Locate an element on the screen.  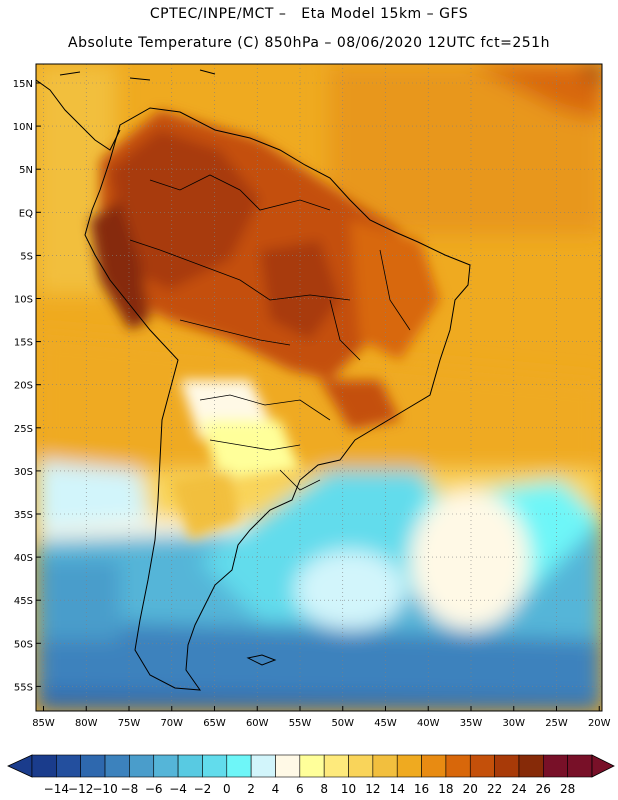
longitude-label: 75W is located at coordinates (129, 723).